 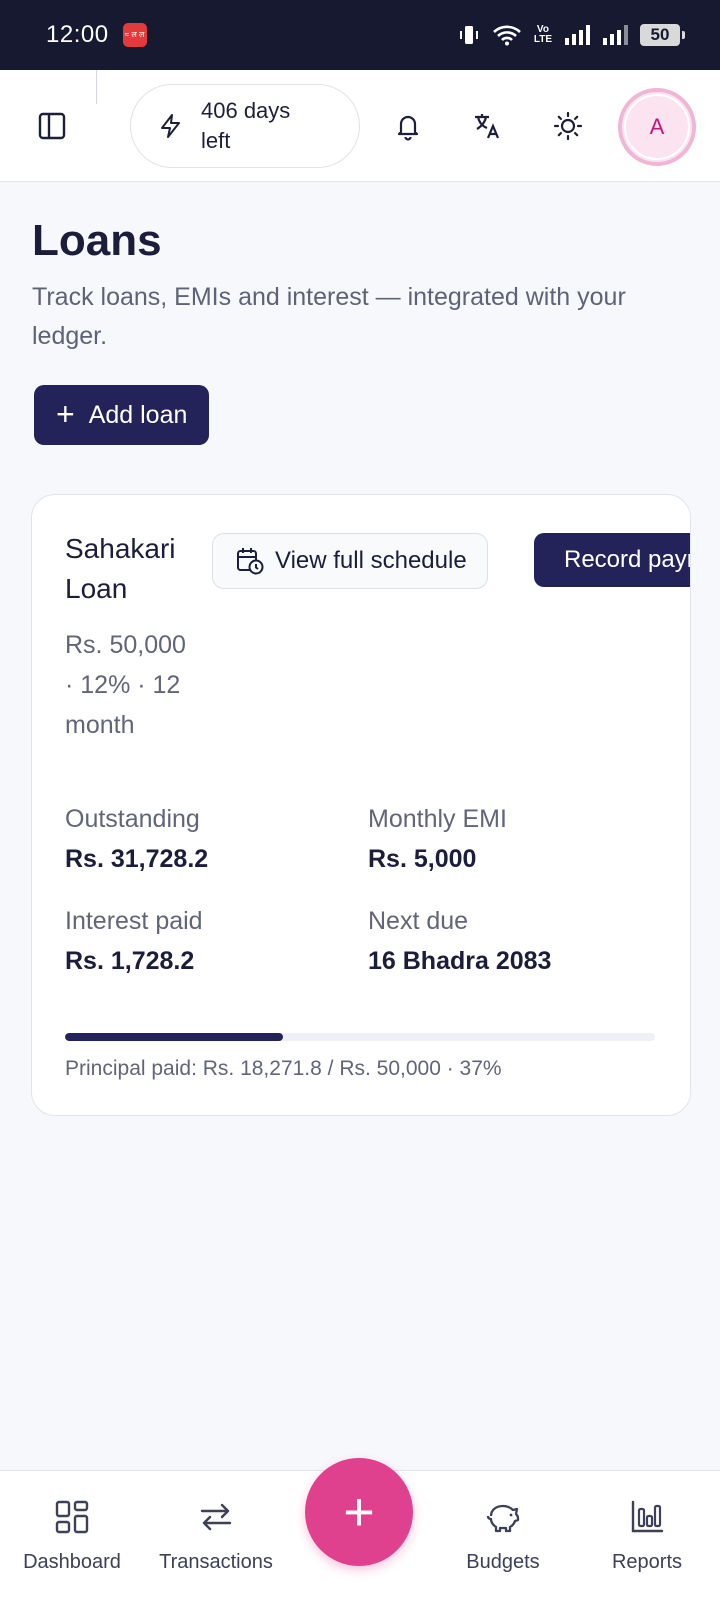 What do you see at coordinates (170, 126) in the screenshot?
I see `lightning-icon` at bounding box center [170, 126].